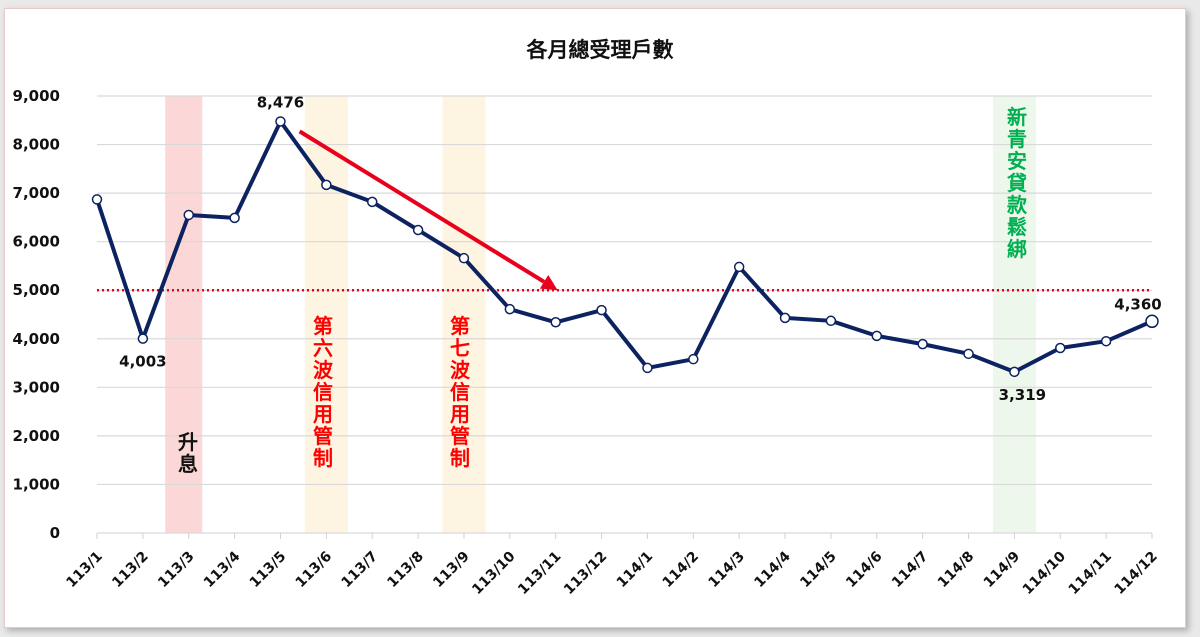 This screenshot has width=1200, height=637. What do you see at coordinates (460, 348) in the screenshot?
I see `annotation-char: 七` at bounding box center [460, 348].